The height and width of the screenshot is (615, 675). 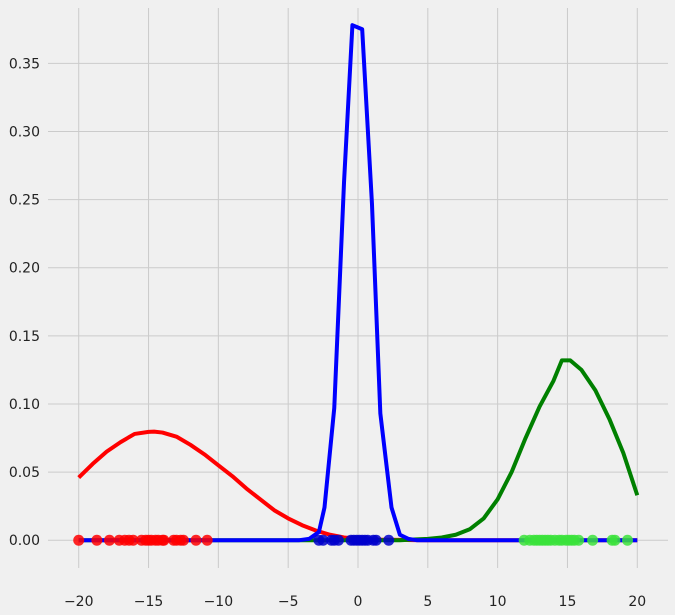 What do you see at coordinates (637, 602) in the screenshot?
I see `x-tick-label: 20` at bounding box center [637, 602].